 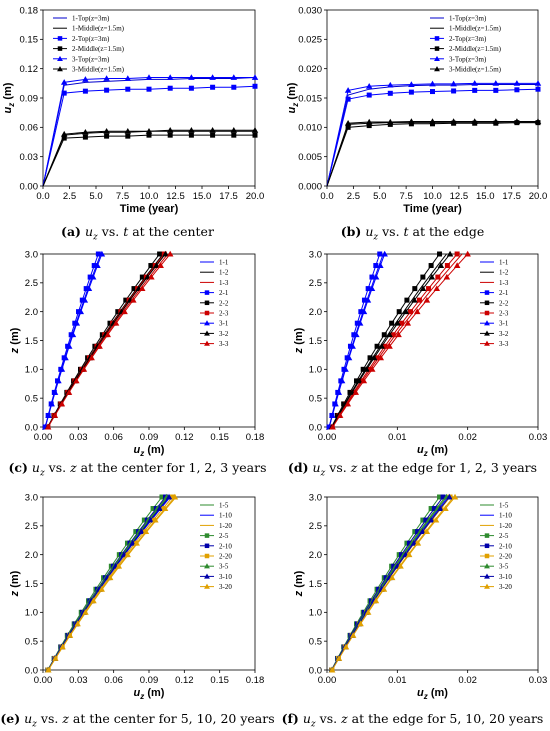 I want to click on y-tick-label: 0.5, so click(x=31, y=398).